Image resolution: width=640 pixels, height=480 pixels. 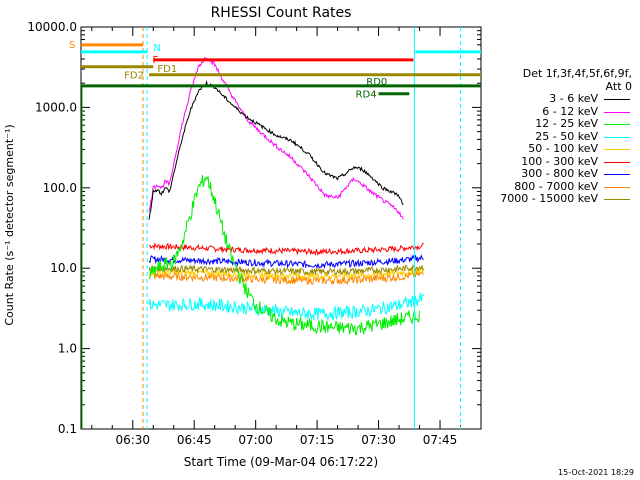 What do you see at coordinates (67, 429) in the screenshot?
I see `y-tick-label: 0.1` at bounding box center [67, 429].